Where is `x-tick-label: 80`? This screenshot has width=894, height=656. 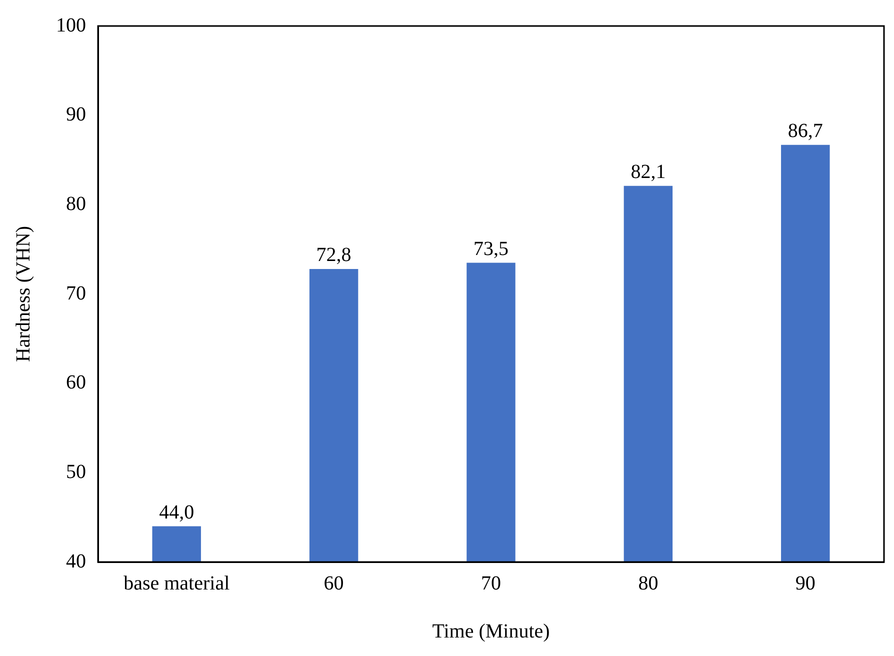 x-tick-label: 80 is located at coordinates (648, 583).